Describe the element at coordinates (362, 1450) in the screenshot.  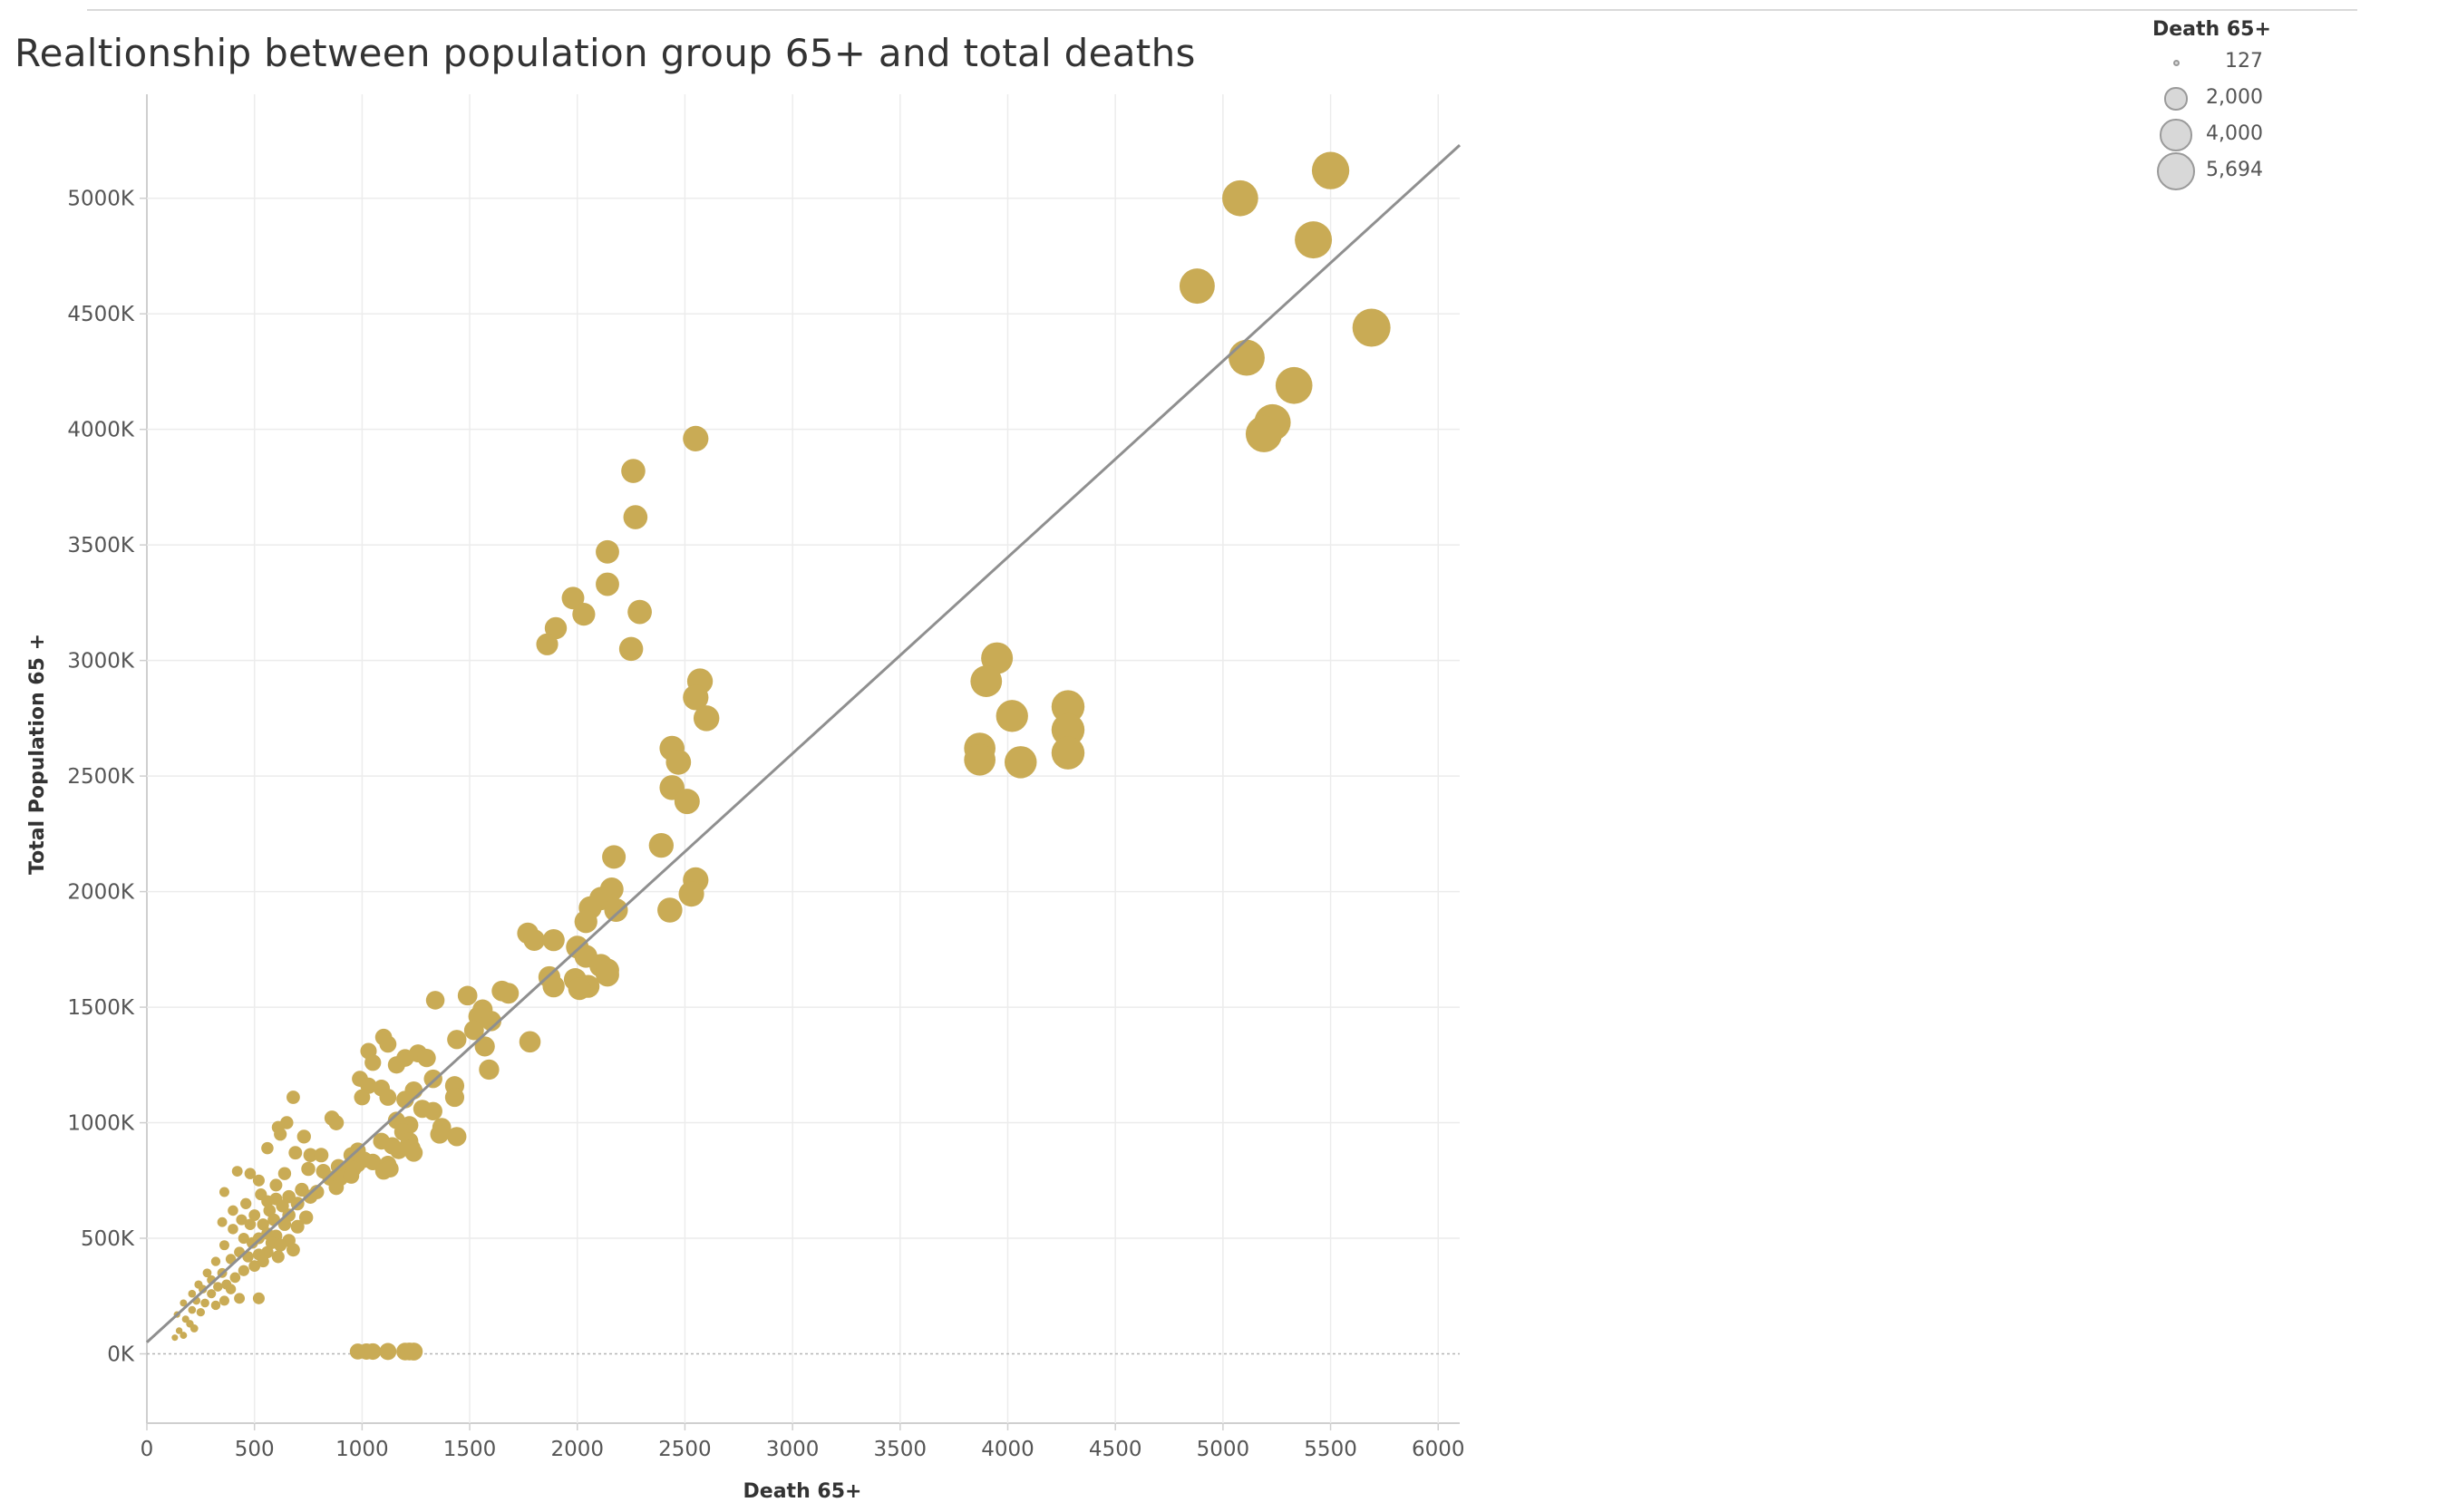
I see `x-tick-label: 1000` at that location.